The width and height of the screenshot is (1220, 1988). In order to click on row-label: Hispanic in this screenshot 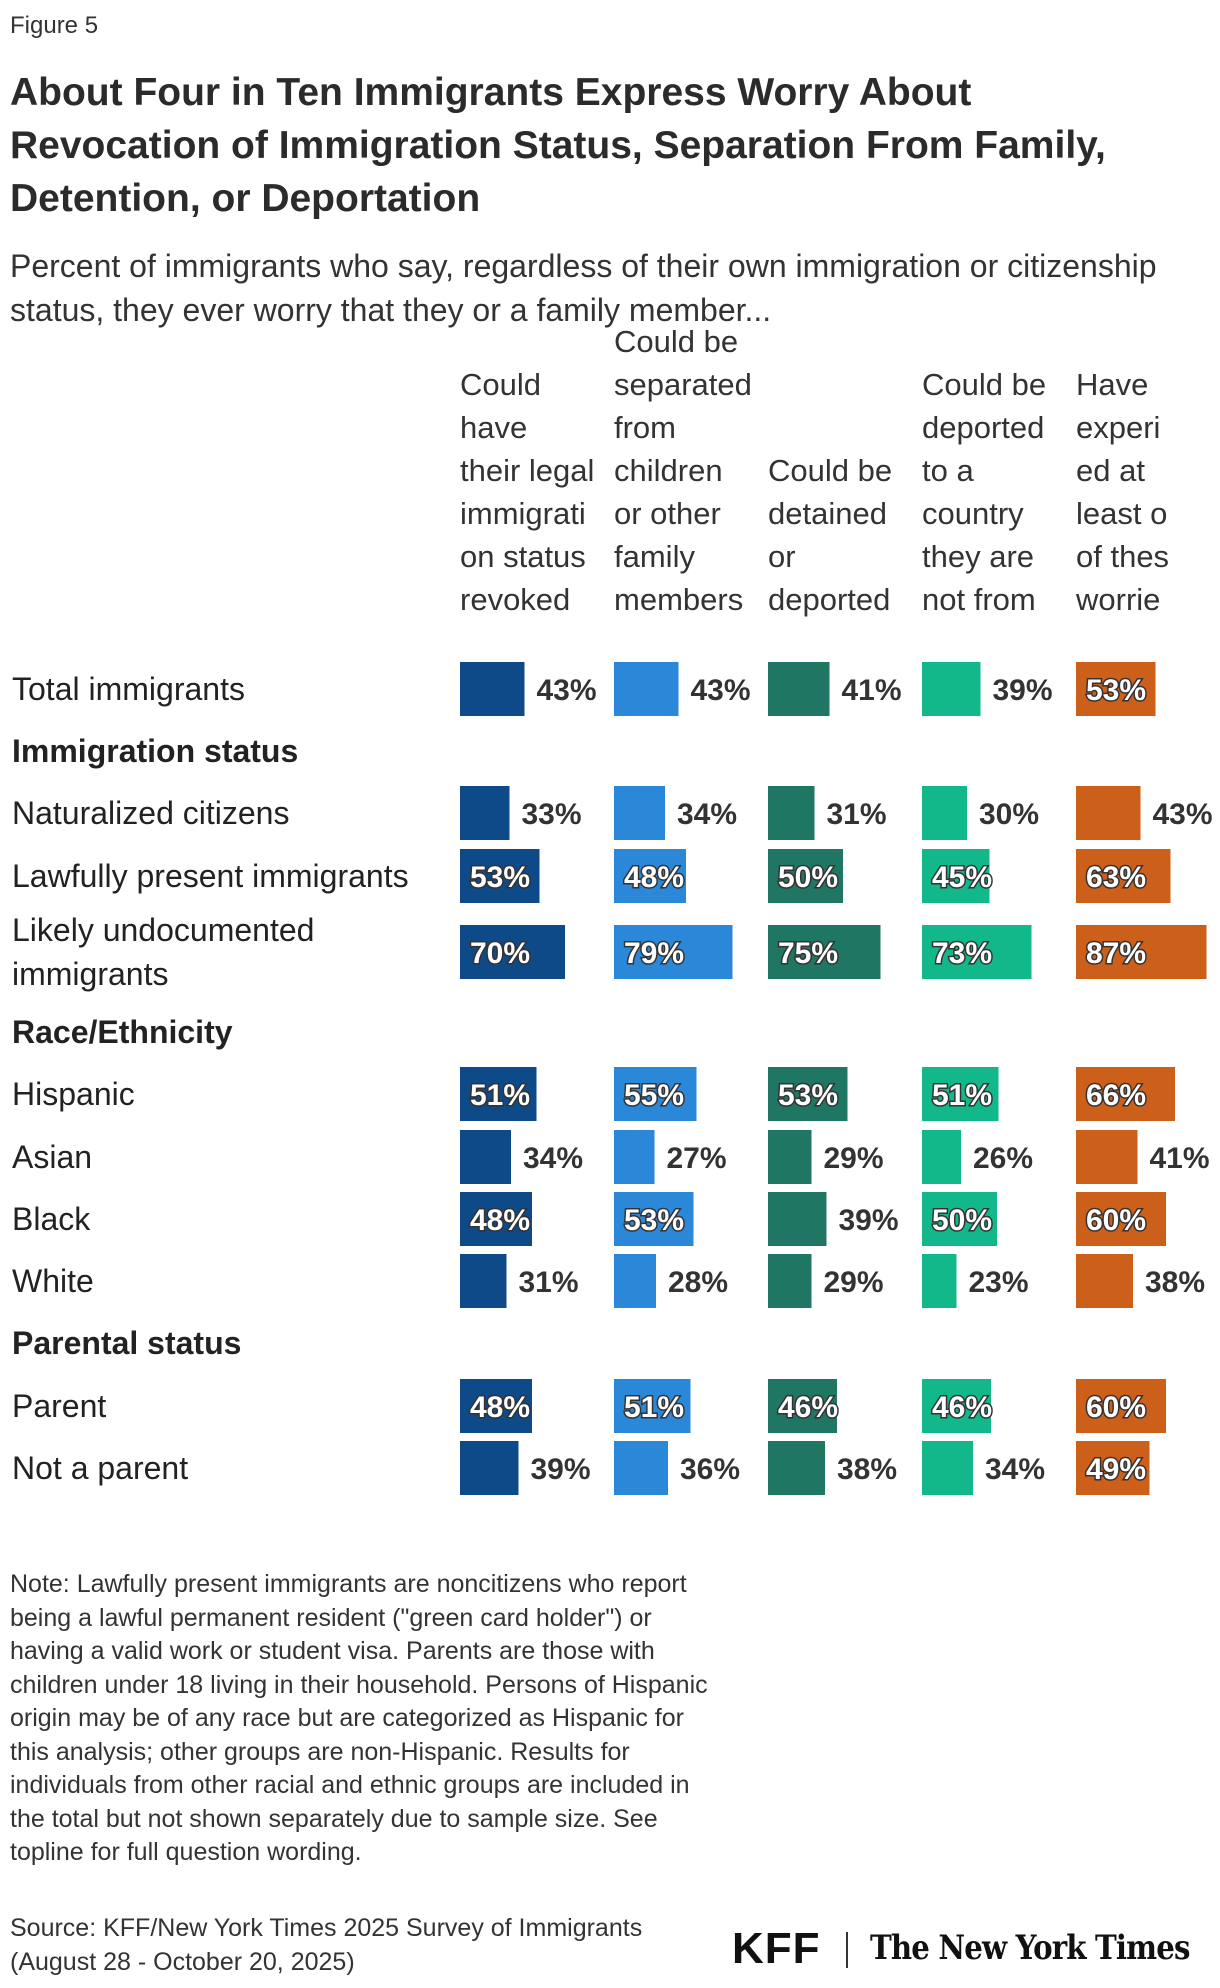, I will do `click(73, 1094)`.